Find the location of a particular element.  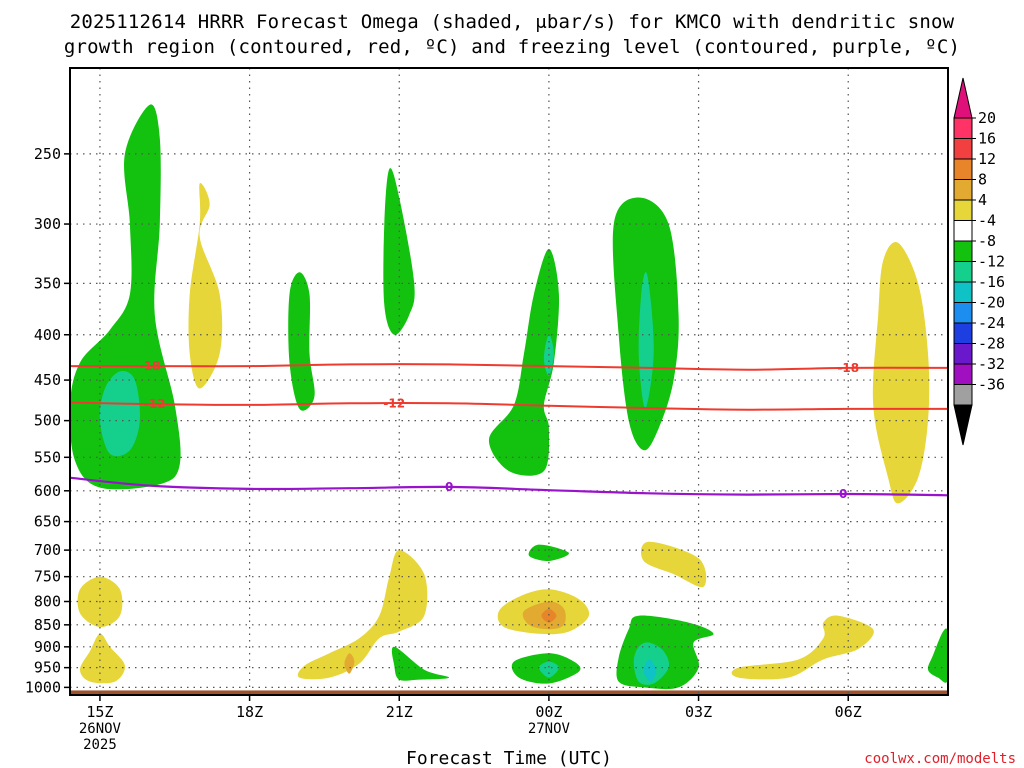

y-tick-label: 500 is located at coordinates (47, 421).